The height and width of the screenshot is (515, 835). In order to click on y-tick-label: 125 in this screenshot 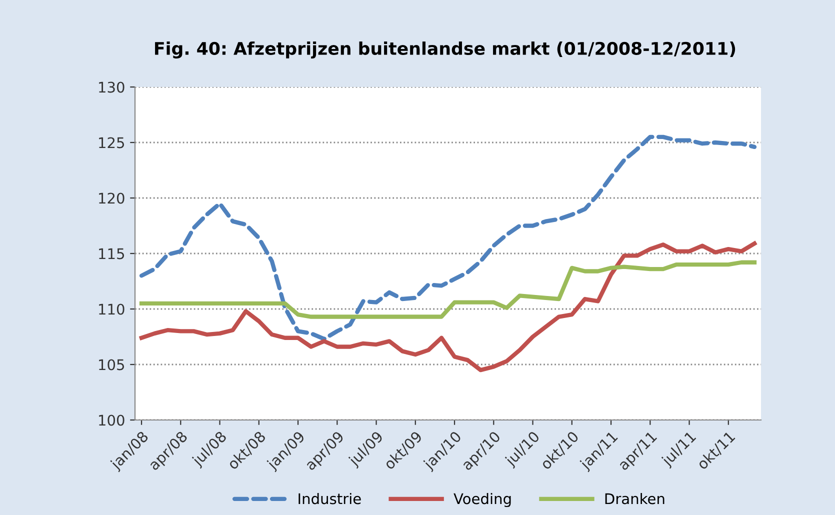, I will do `click(111, 142)`.